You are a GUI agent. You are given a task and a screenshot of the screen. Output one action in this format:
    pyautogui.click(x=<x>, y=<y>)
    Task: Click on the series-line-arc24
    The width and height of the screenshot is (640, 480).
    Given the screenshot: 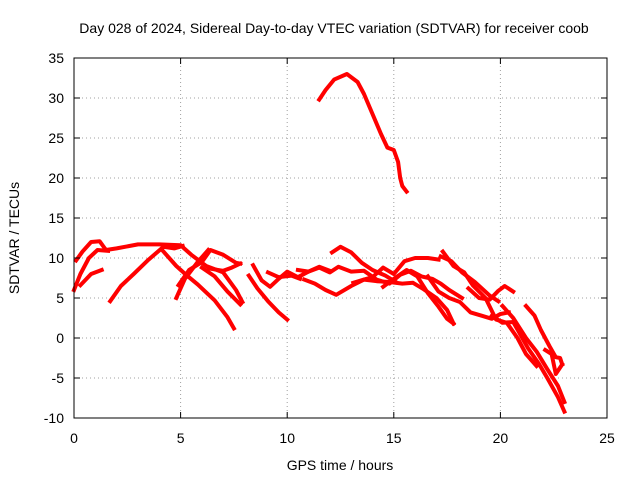 What is the action you would take?
    pyautogui.click(x=533, y=354)
    